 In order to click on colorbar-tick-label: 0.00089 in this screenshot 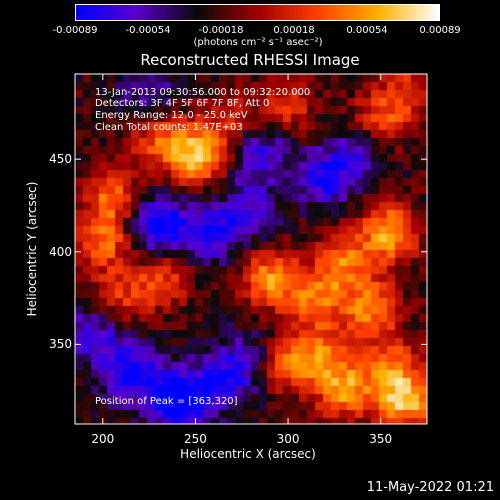, I will do `click(440, 30)`.